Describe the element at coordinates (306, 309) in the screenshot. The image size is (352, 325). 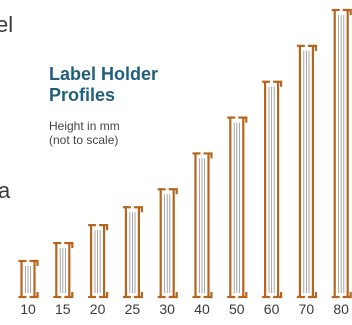
I see `tick-label-70: 70` at that location.